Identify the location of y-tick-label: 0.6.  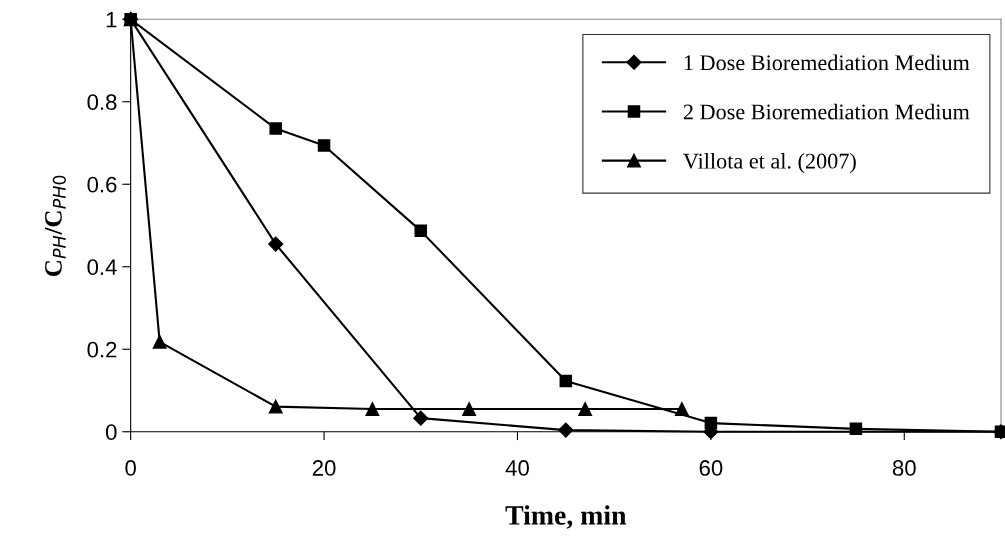
(102, 184).